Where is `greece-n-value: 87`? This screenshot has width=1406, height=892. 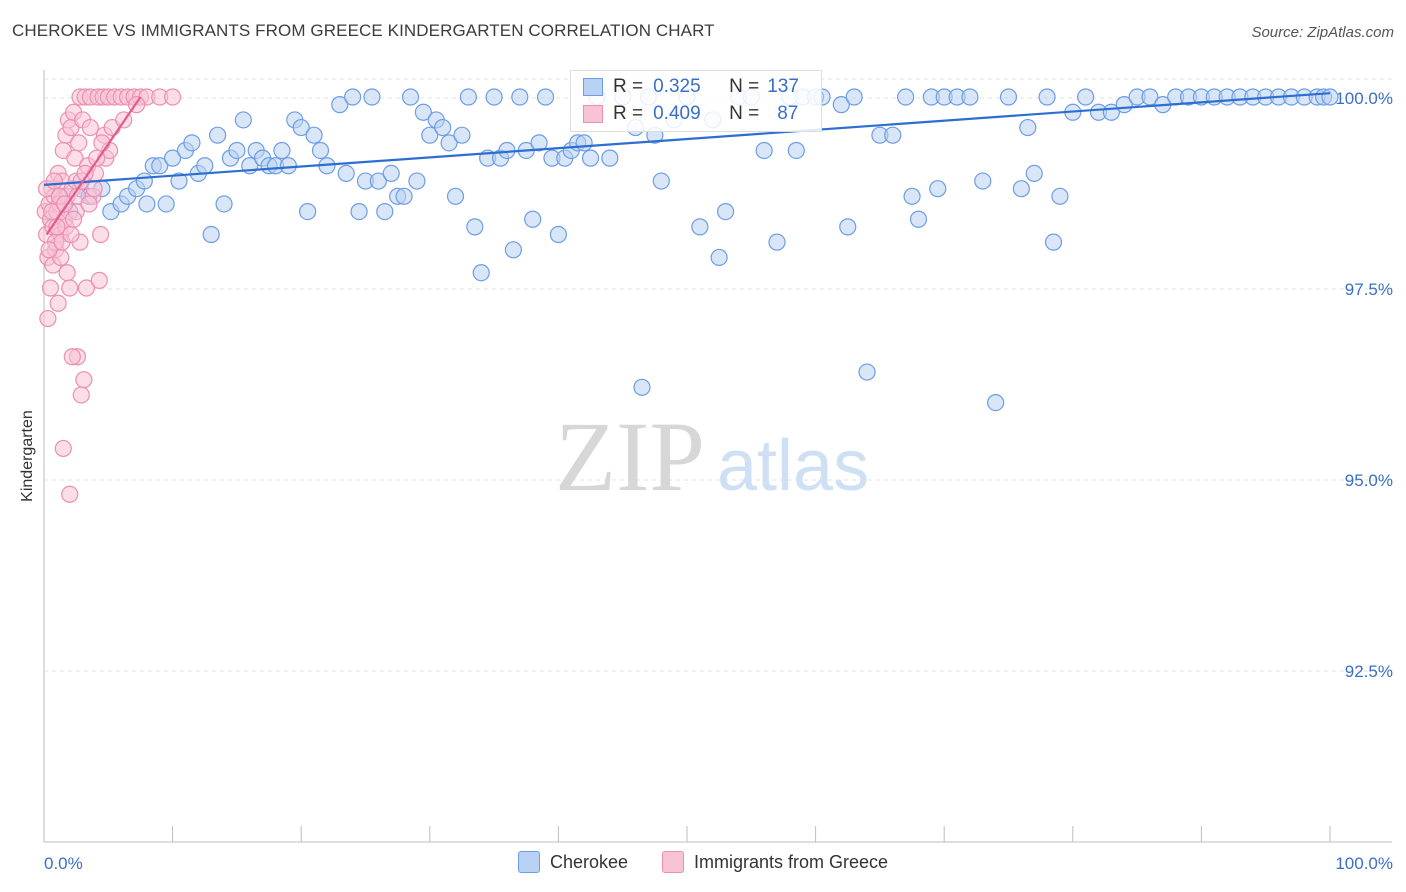 greece-n-value: 87 is located at coordinates (788, 113).